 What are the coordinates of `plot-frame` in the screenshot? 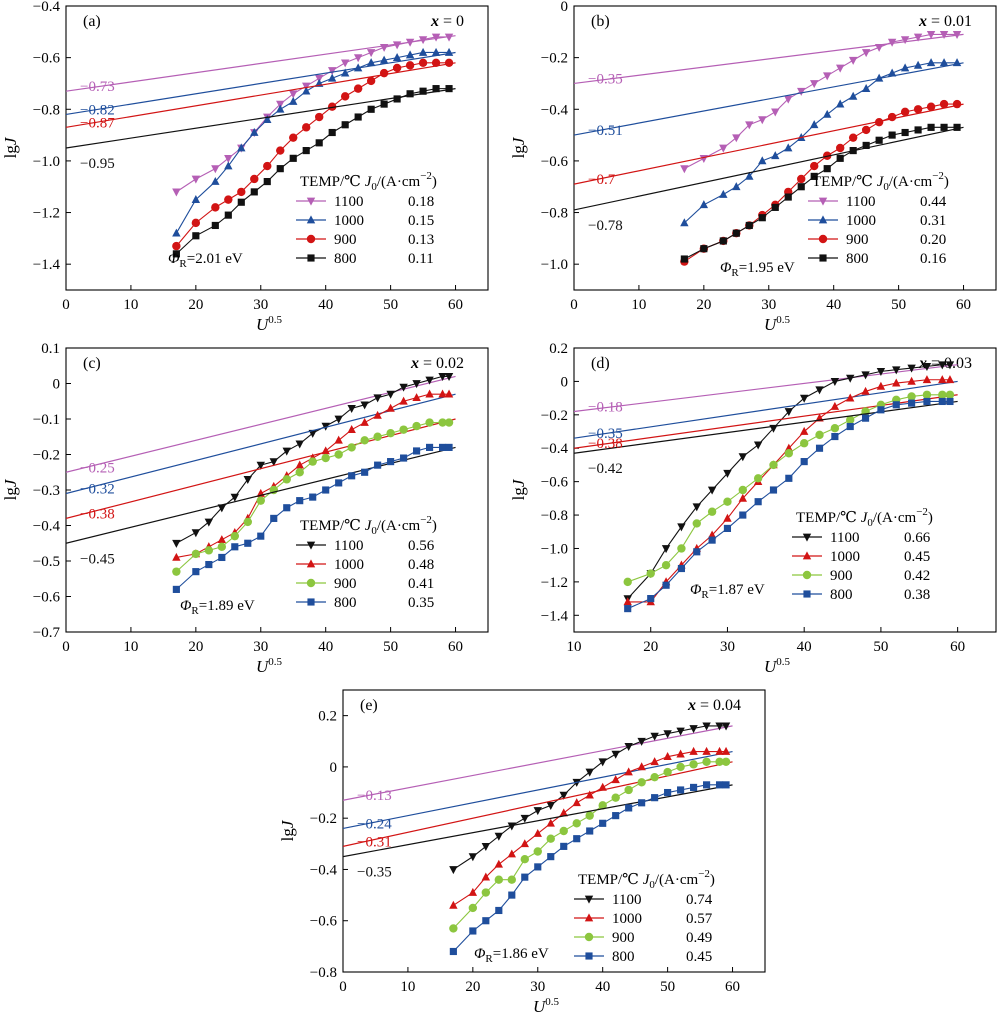 It's located at (785, 148).